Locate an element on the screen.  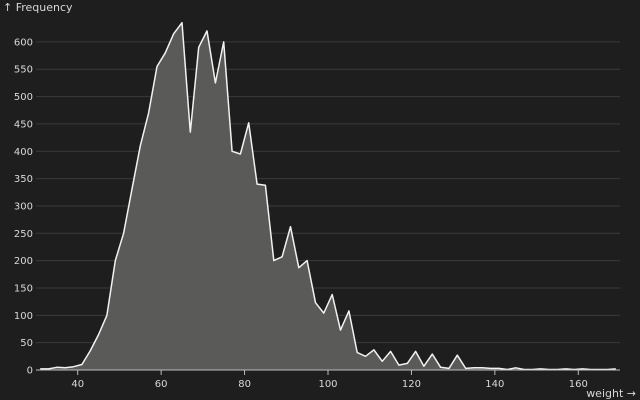
y-axis: 0 50 100 150 200 250 300 350 400 450 500 550 600 is located at coordinates (23, 206).